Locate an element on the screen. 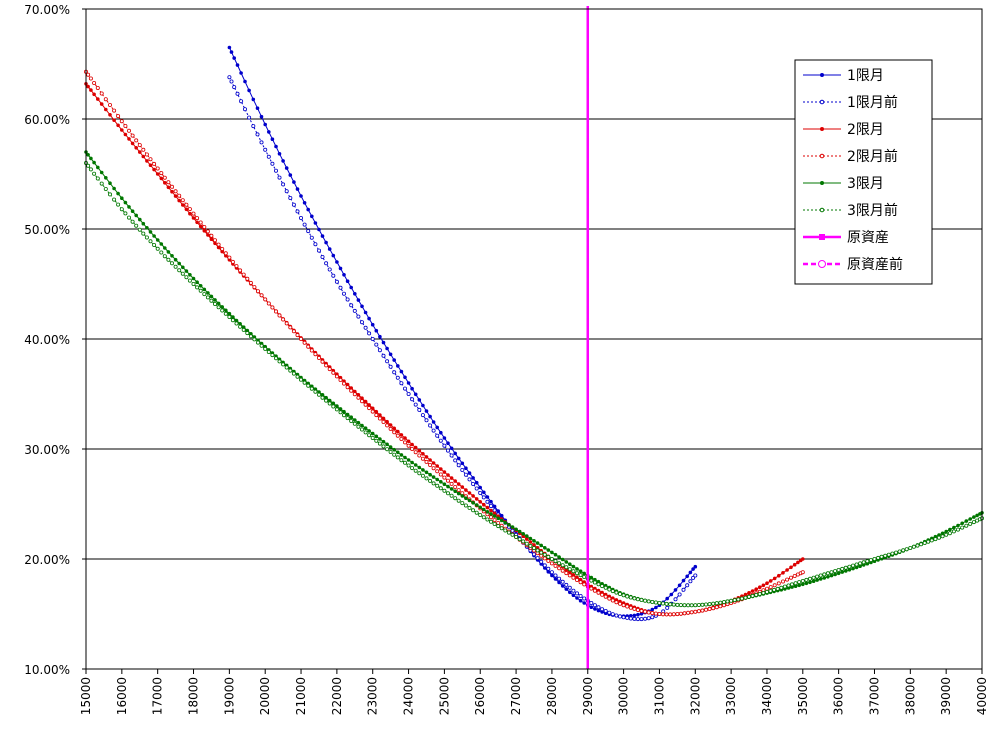 This screenshot has width=1000, height=734. x-tick-label: 28000 is located at coordinates (552, 696).